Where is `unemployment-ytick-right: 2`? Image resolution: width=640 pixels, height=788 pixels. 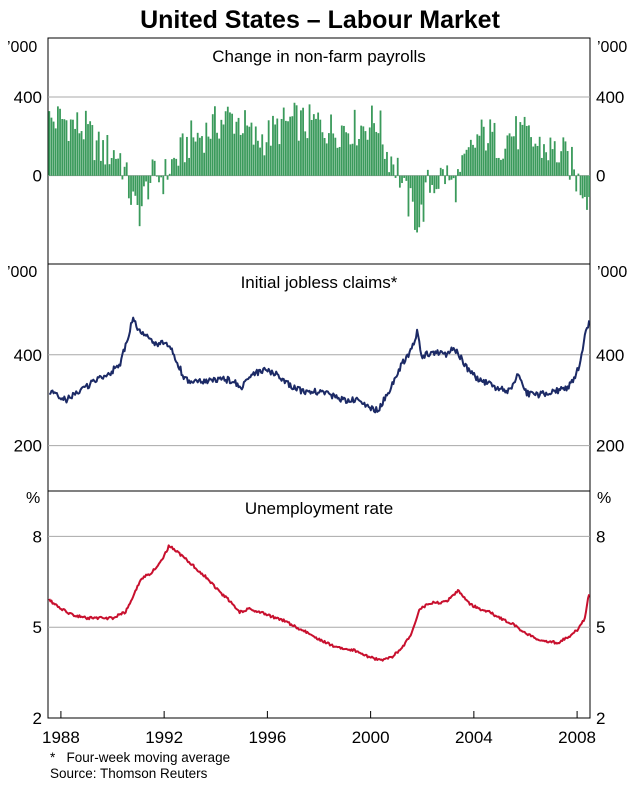 unemployment-ytick-right: 2 is located at coordinates (600, 718).